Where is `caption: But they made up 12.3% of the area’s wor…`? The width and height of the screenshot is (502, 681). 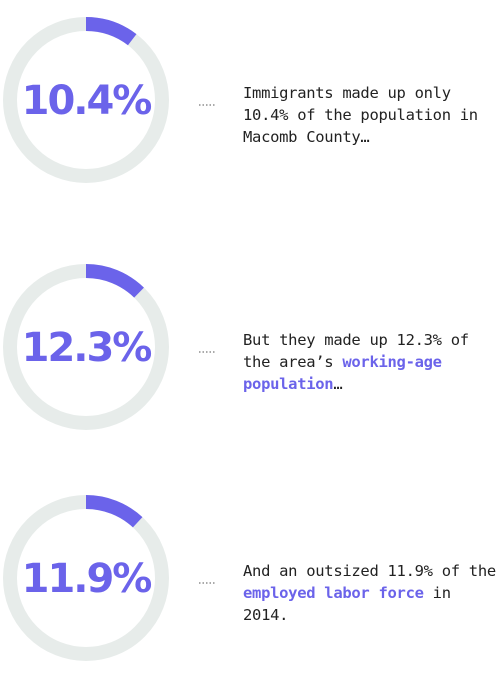 caption: But they made up 12.3% of the area’s wor… is located at coordinates (372, 362).